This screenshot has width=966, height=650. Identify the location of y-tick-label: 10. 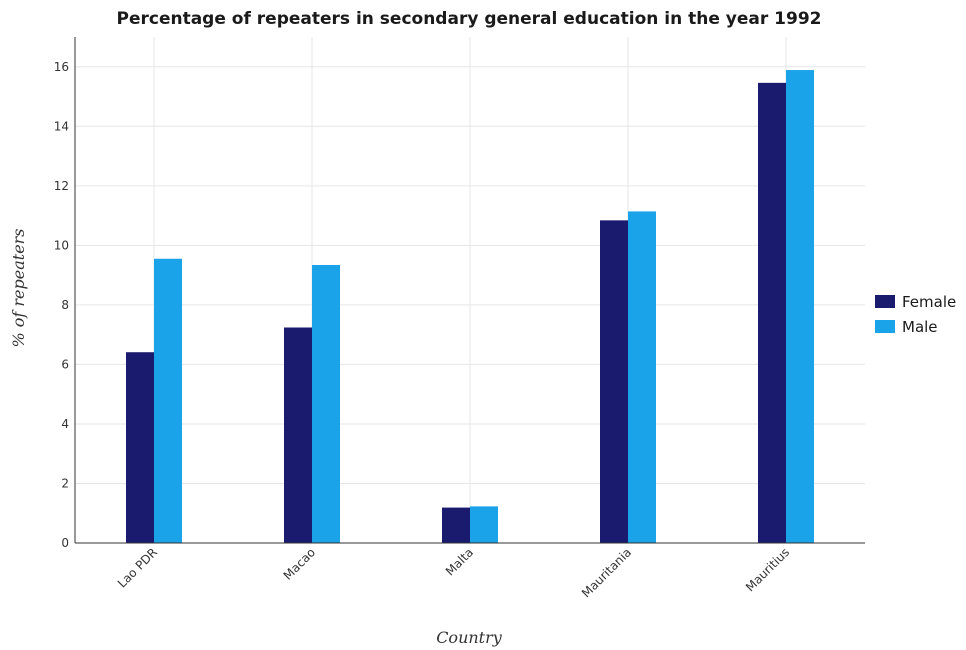
(61, 245).